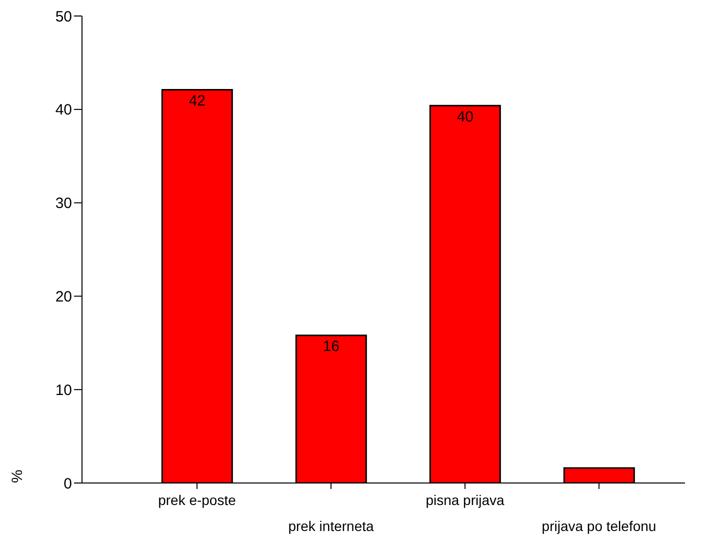  What do you see at coordinates (63, 297) in the screenshot?
I see `y-tick-label: 20` at bounding box center [63, 297].